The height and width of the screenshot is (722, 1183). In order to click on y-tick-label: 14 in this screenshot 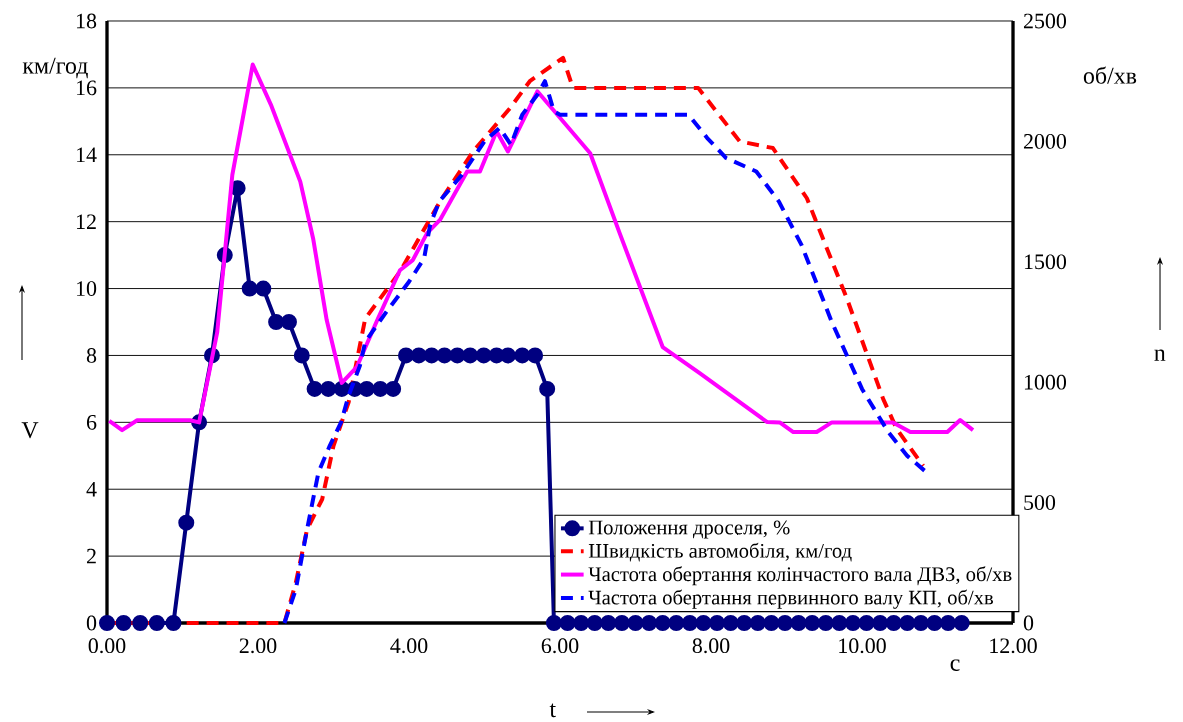, I will do `click(86, 155)`.